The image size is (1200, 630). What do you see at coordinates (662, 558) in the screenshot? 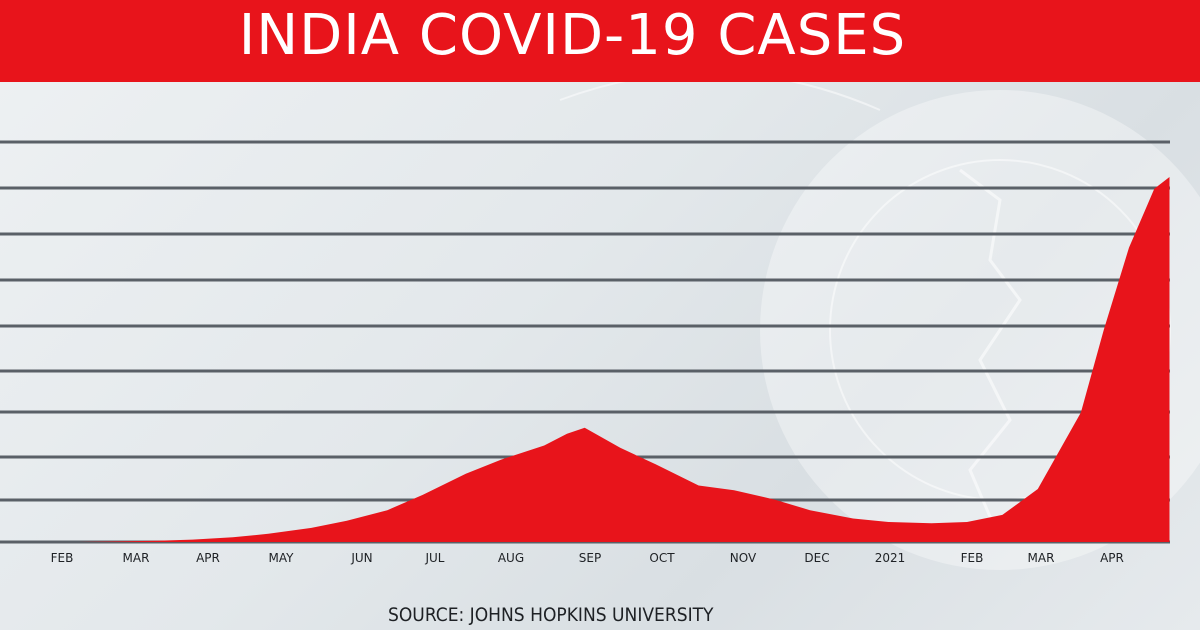
I see `x-tick-label: OCT` at bounding box center [662, 558].